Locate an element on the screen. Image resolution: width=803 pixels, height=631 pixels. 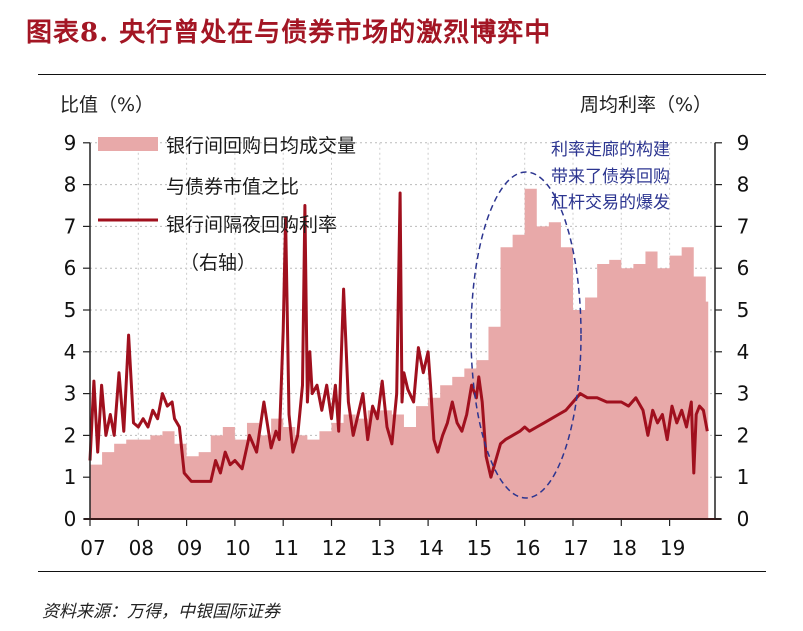
annotation-line-2: 带来了债券回购 is located at coordinates (610, 177).